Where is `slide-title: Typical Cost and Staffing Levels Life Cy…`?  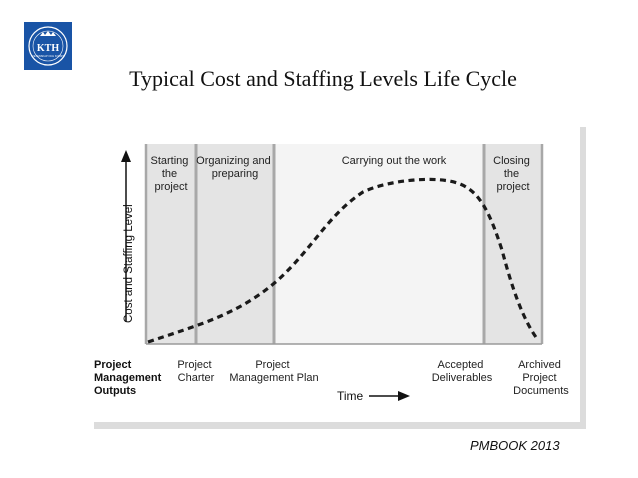 slide-title: Typical Cost and Staffing Levels Life Cy… is located at coordinates (323, 78).